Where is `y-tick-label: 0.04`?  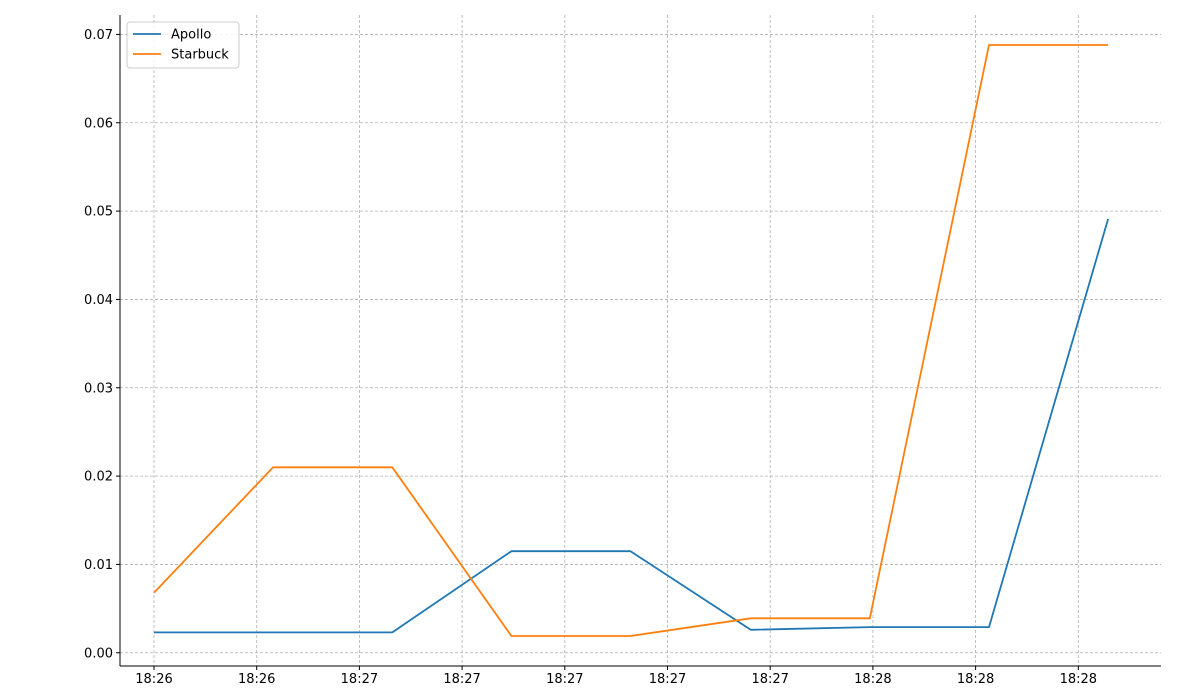
y-tick-label: 0.04 is located at coordinates (98, 300).